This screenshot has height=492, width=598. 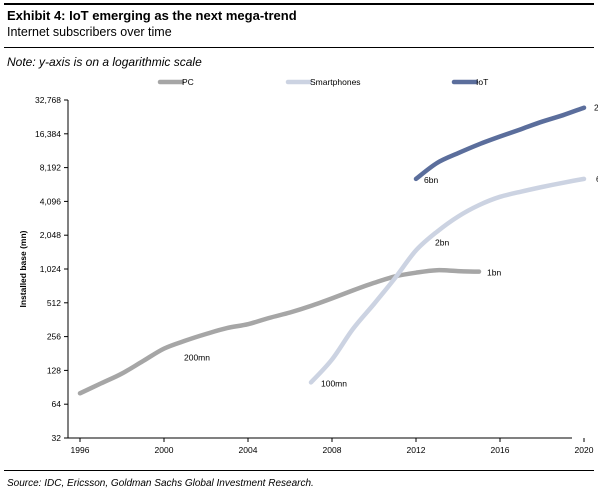 I want to click on y-tick-label: 256, so click(x=54, y=337).